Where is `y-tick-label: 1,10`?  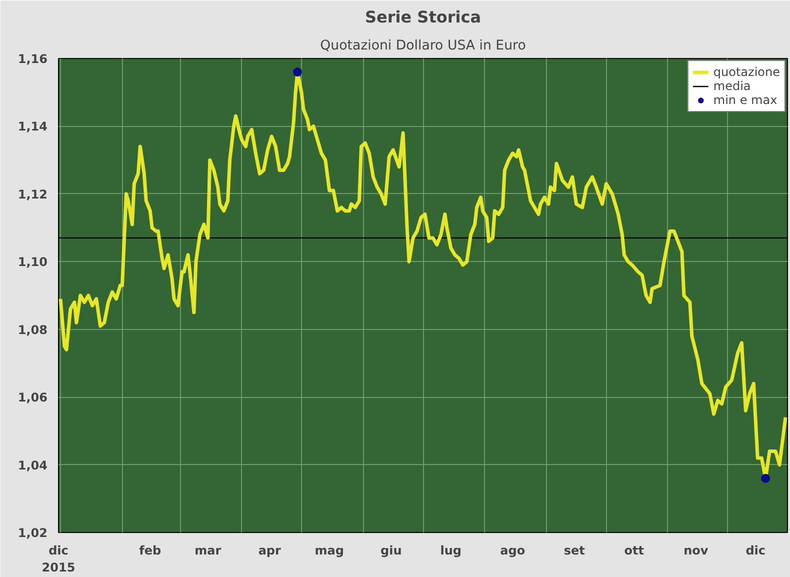 y-tick-label: 1,10 is located at coordinates (33, 262).